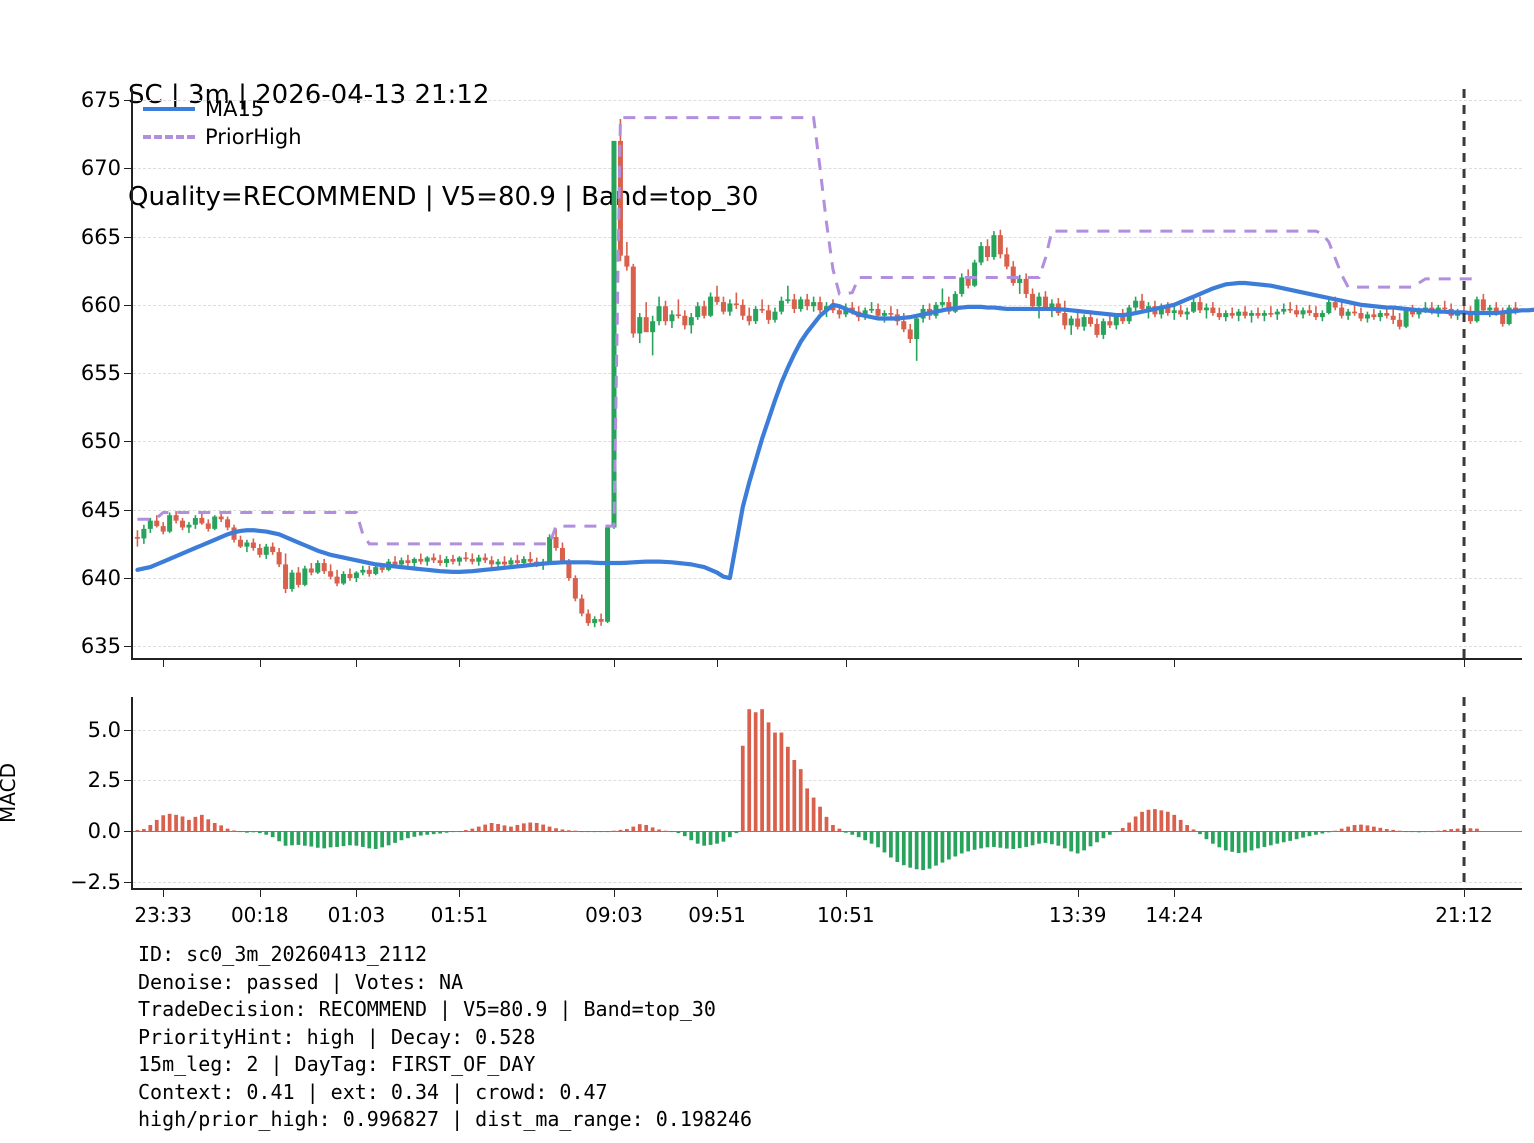 The image size is (1534, 1143). I want to click on priorhigh-line-swatch, so click(169, 137).